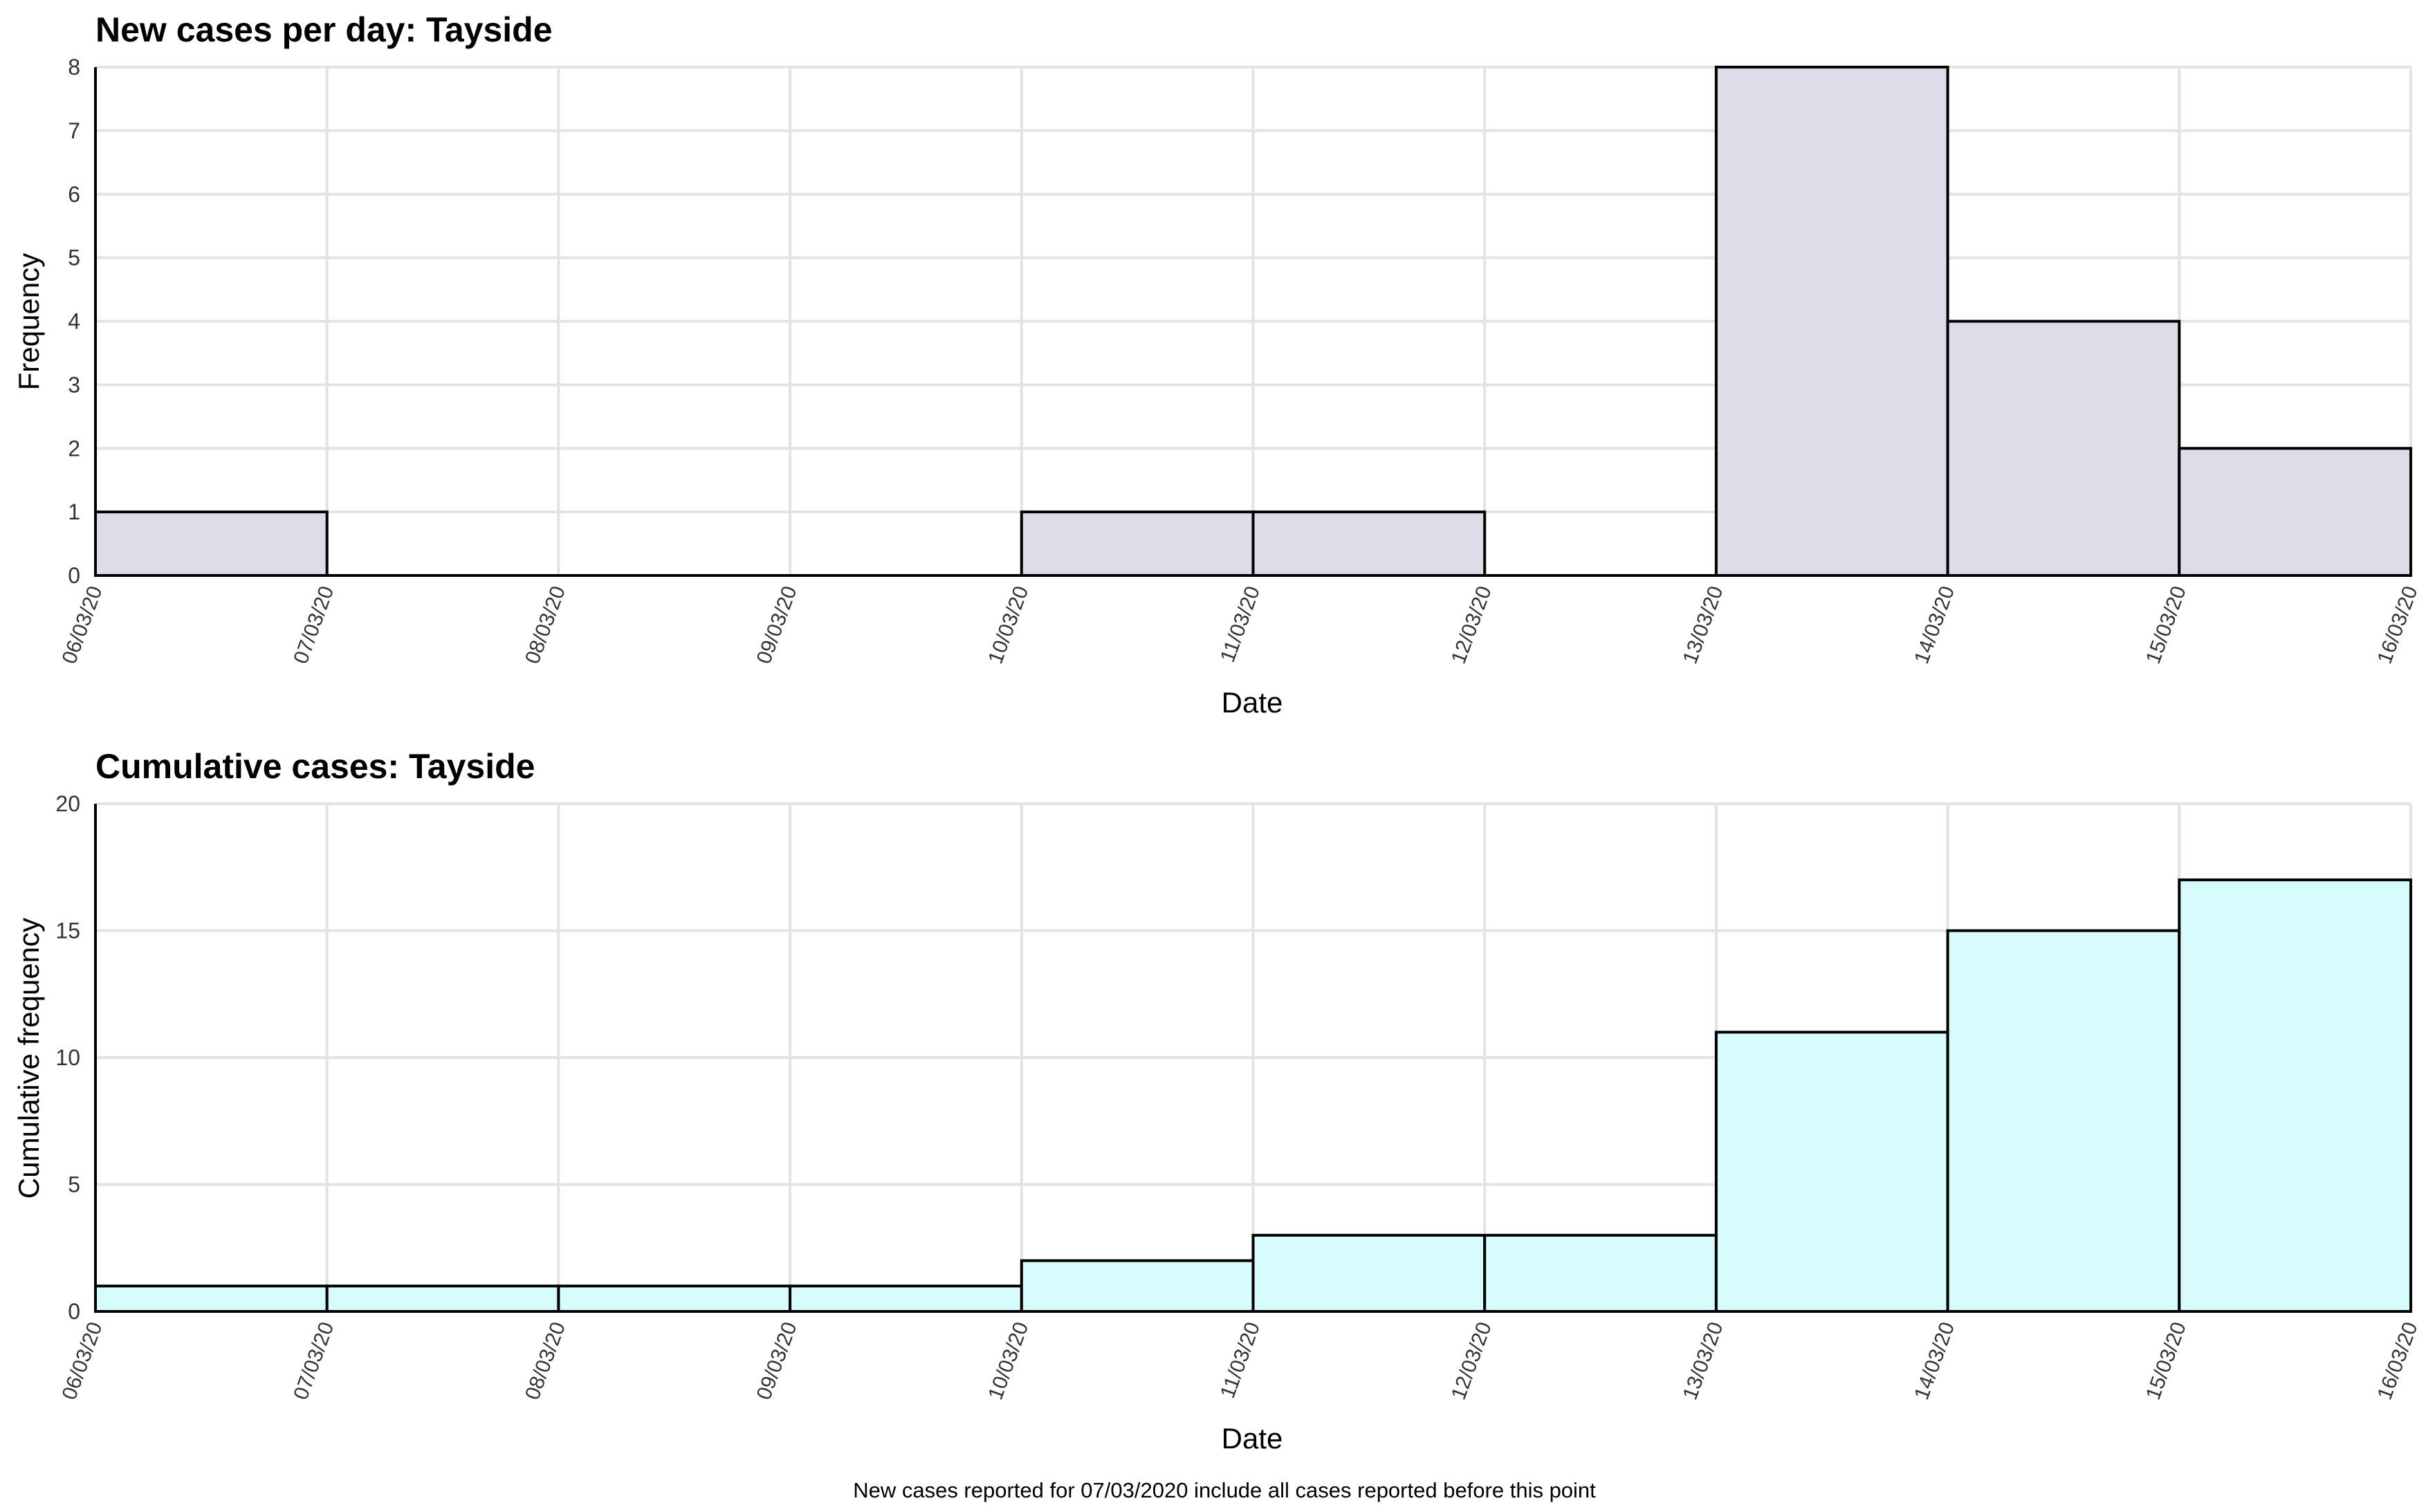 This screenshot has width=2426, height=1512. What do you see at coordinates (777, 1361) in the screenshot?
I see `cumulative-x-tick-label: 09/03/20` at bounding box center [777, 1361].